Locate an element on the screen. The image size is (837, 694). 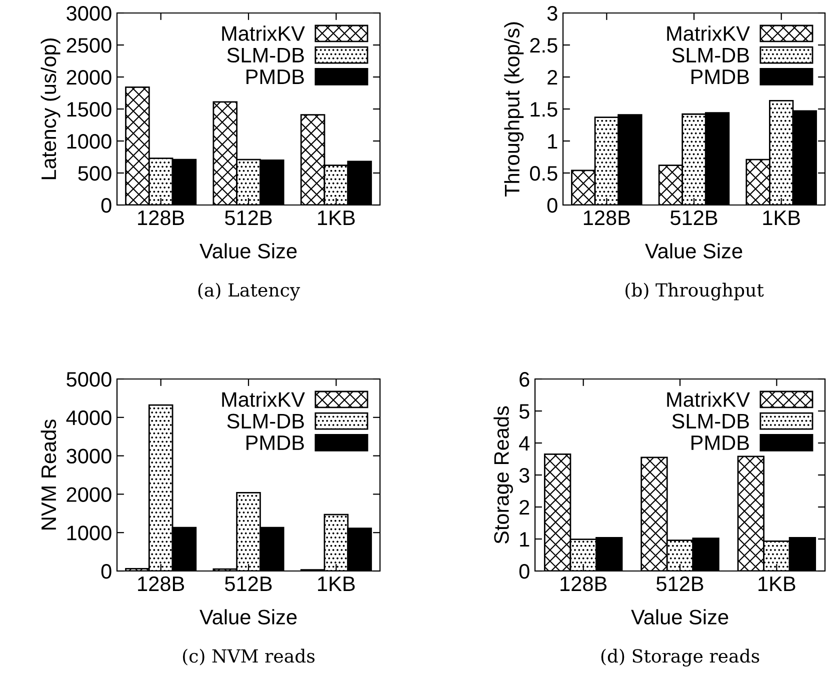
text: (c) NVM reads is located at coordinates (248, 657).